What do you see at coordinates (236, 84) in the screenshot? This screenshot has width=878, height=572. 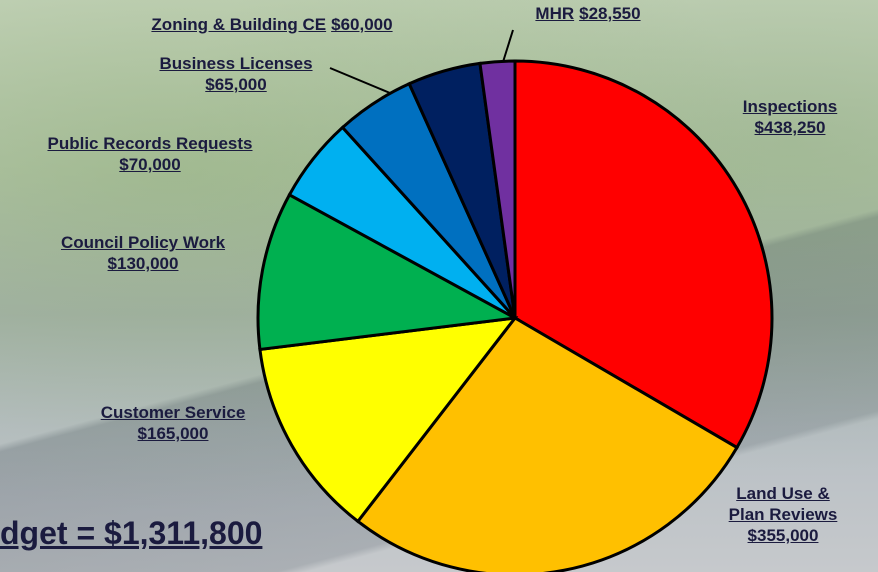 I see `slice-value: $65,000` at bounding box center [236, 84].